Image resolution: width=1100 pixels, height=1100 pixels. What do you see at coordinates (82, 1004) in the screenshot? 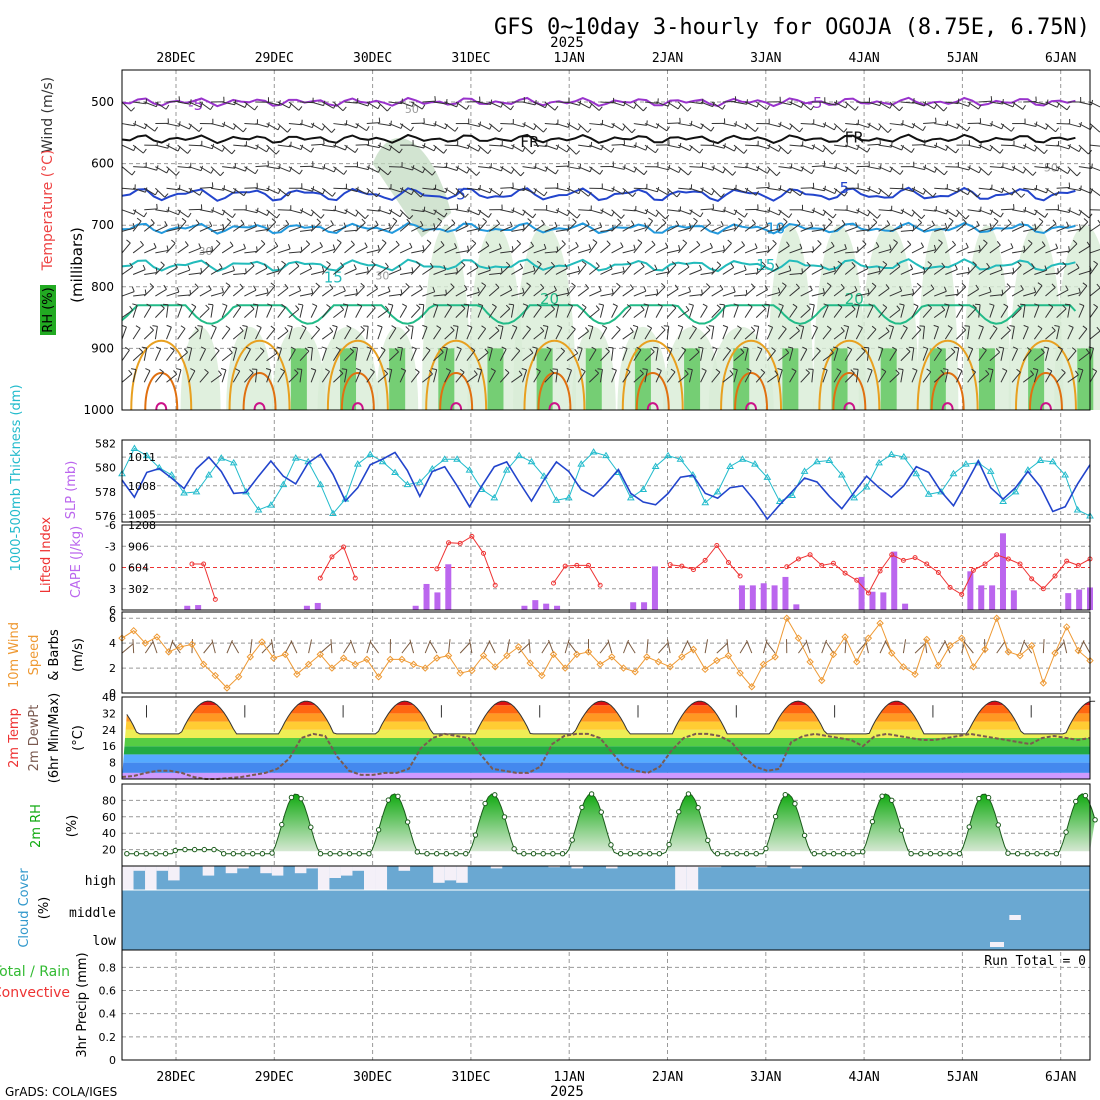
I see `ylabel-precip: 3hr Precip (mm)` at bounding box center [82, 1004].